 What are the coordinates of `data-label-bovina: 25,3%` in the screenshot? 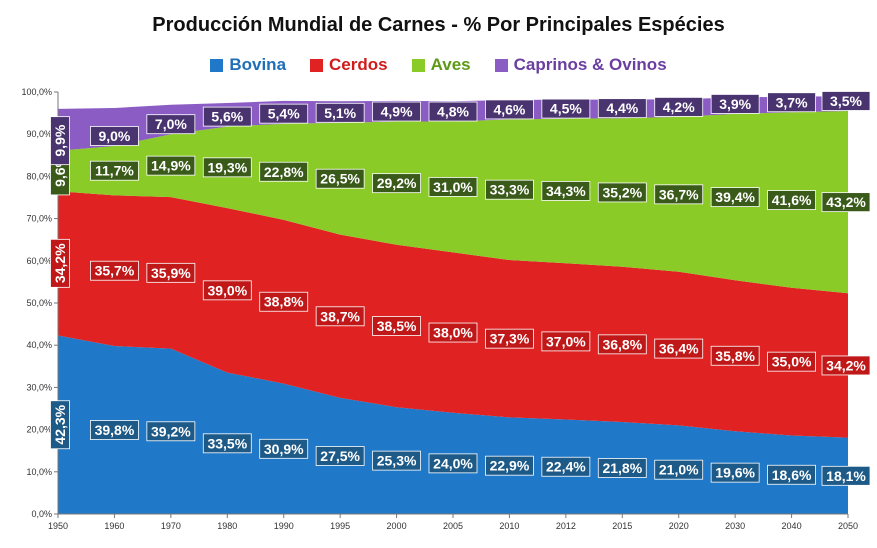 It's located at (396, 460).